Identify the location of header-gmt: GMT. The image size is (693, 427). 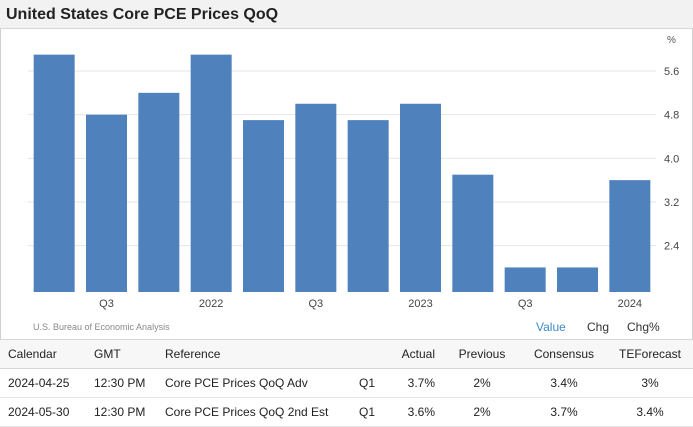
(121, 354).